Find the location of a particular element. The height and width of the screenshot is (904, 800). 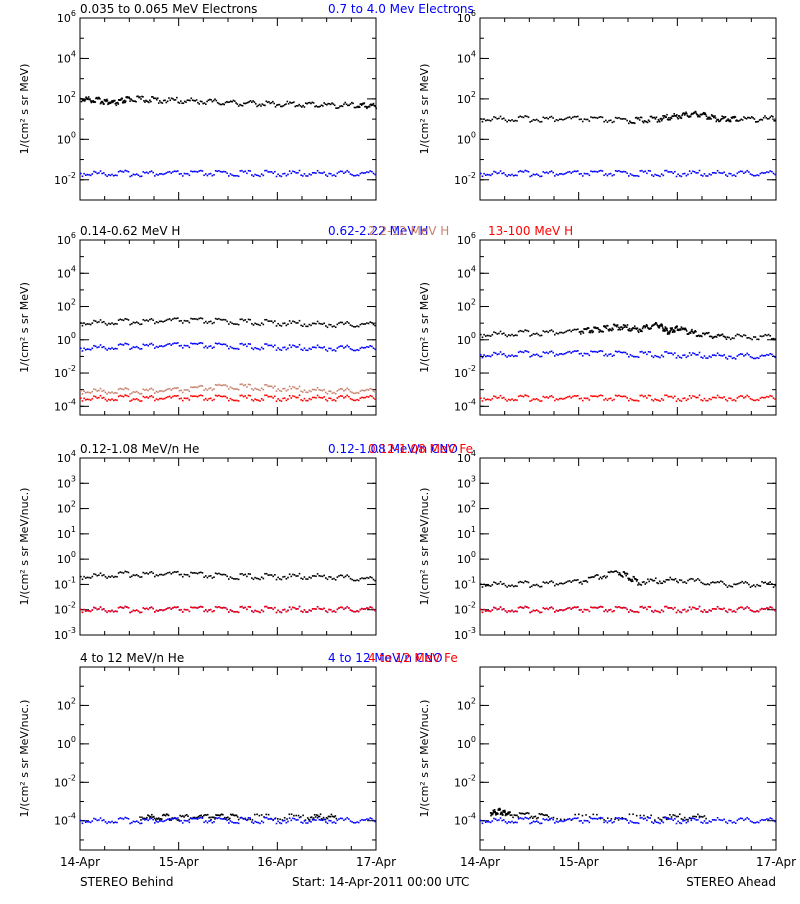

x-tick-label: 15-Apr is located at coordinates (179, 862).